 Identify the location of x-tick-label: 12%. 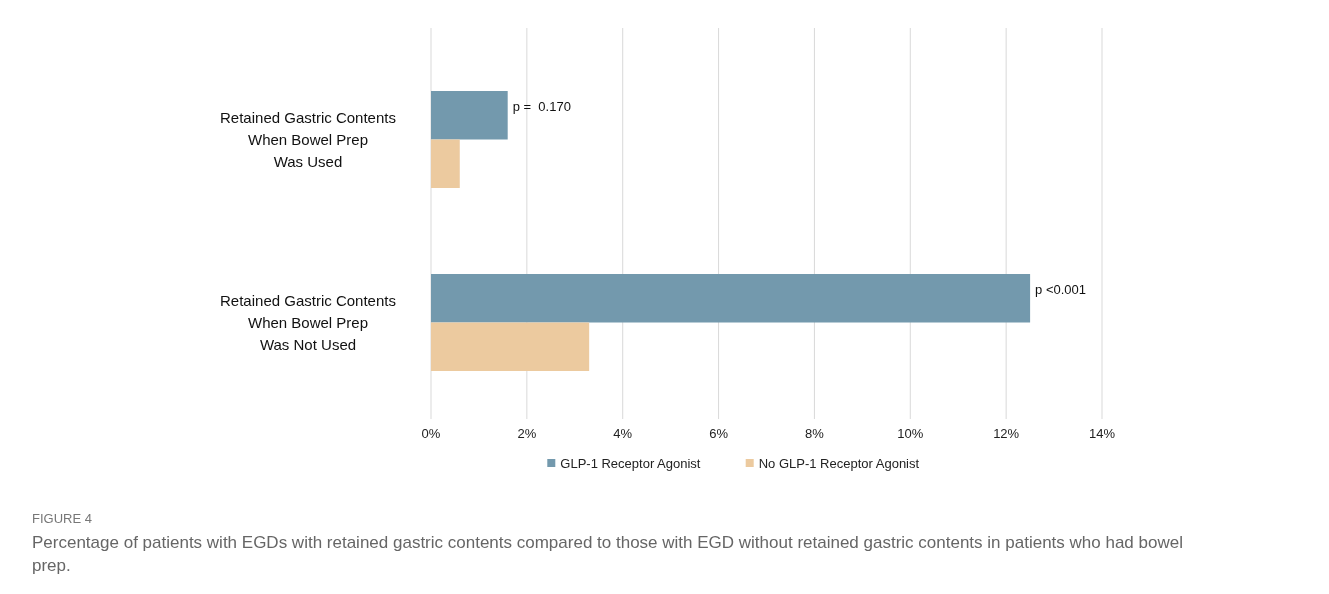
(1006, 433).